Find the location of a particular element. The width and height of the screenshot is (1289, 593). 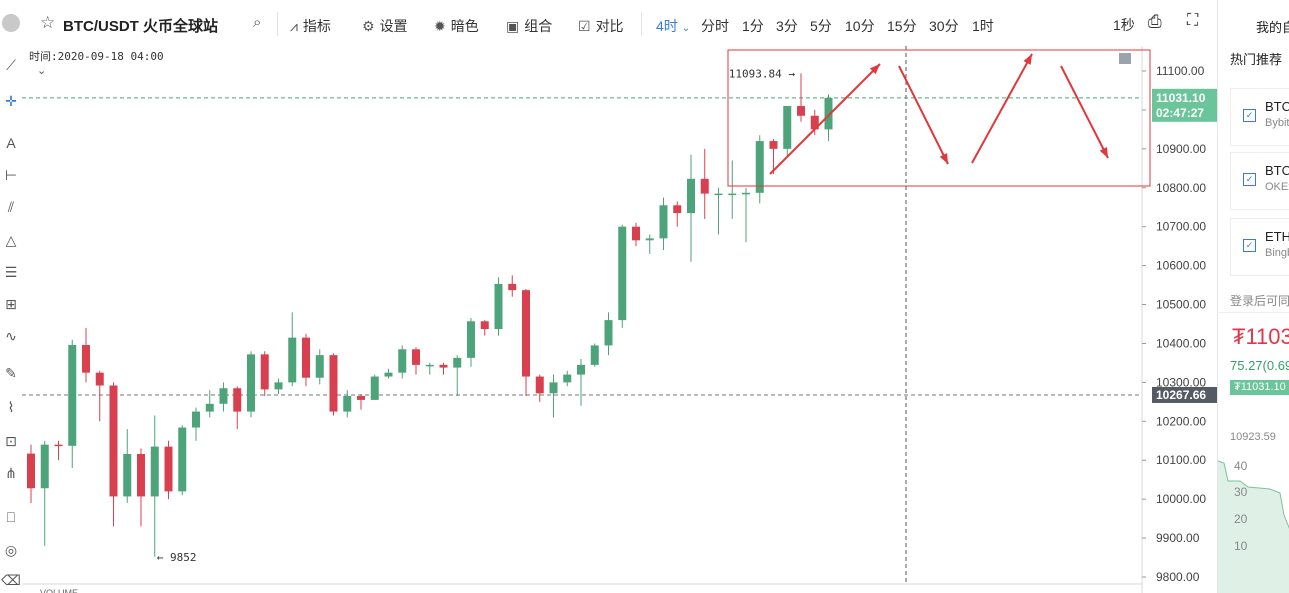

mini-tick: 10 is located at coordinates (1241, 546).